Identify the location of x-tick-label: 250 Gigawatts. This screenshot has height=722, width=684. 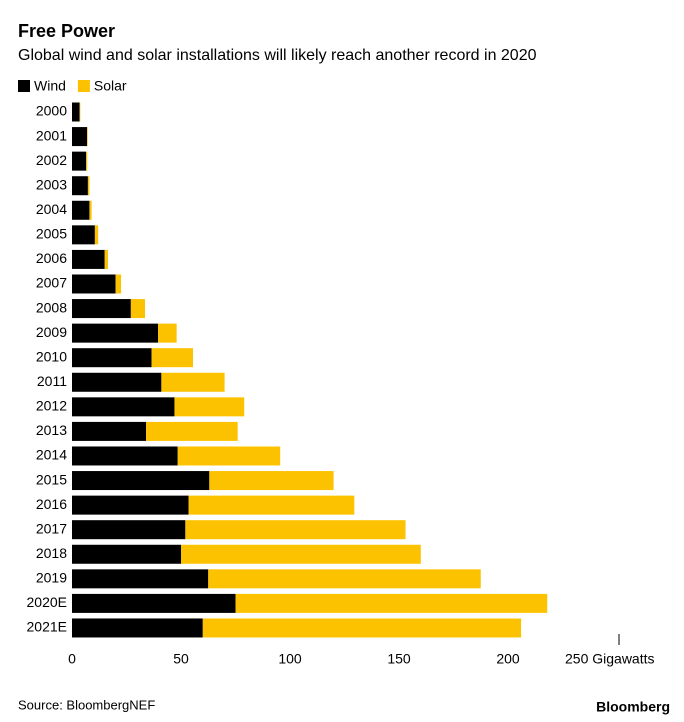
(610, 659).